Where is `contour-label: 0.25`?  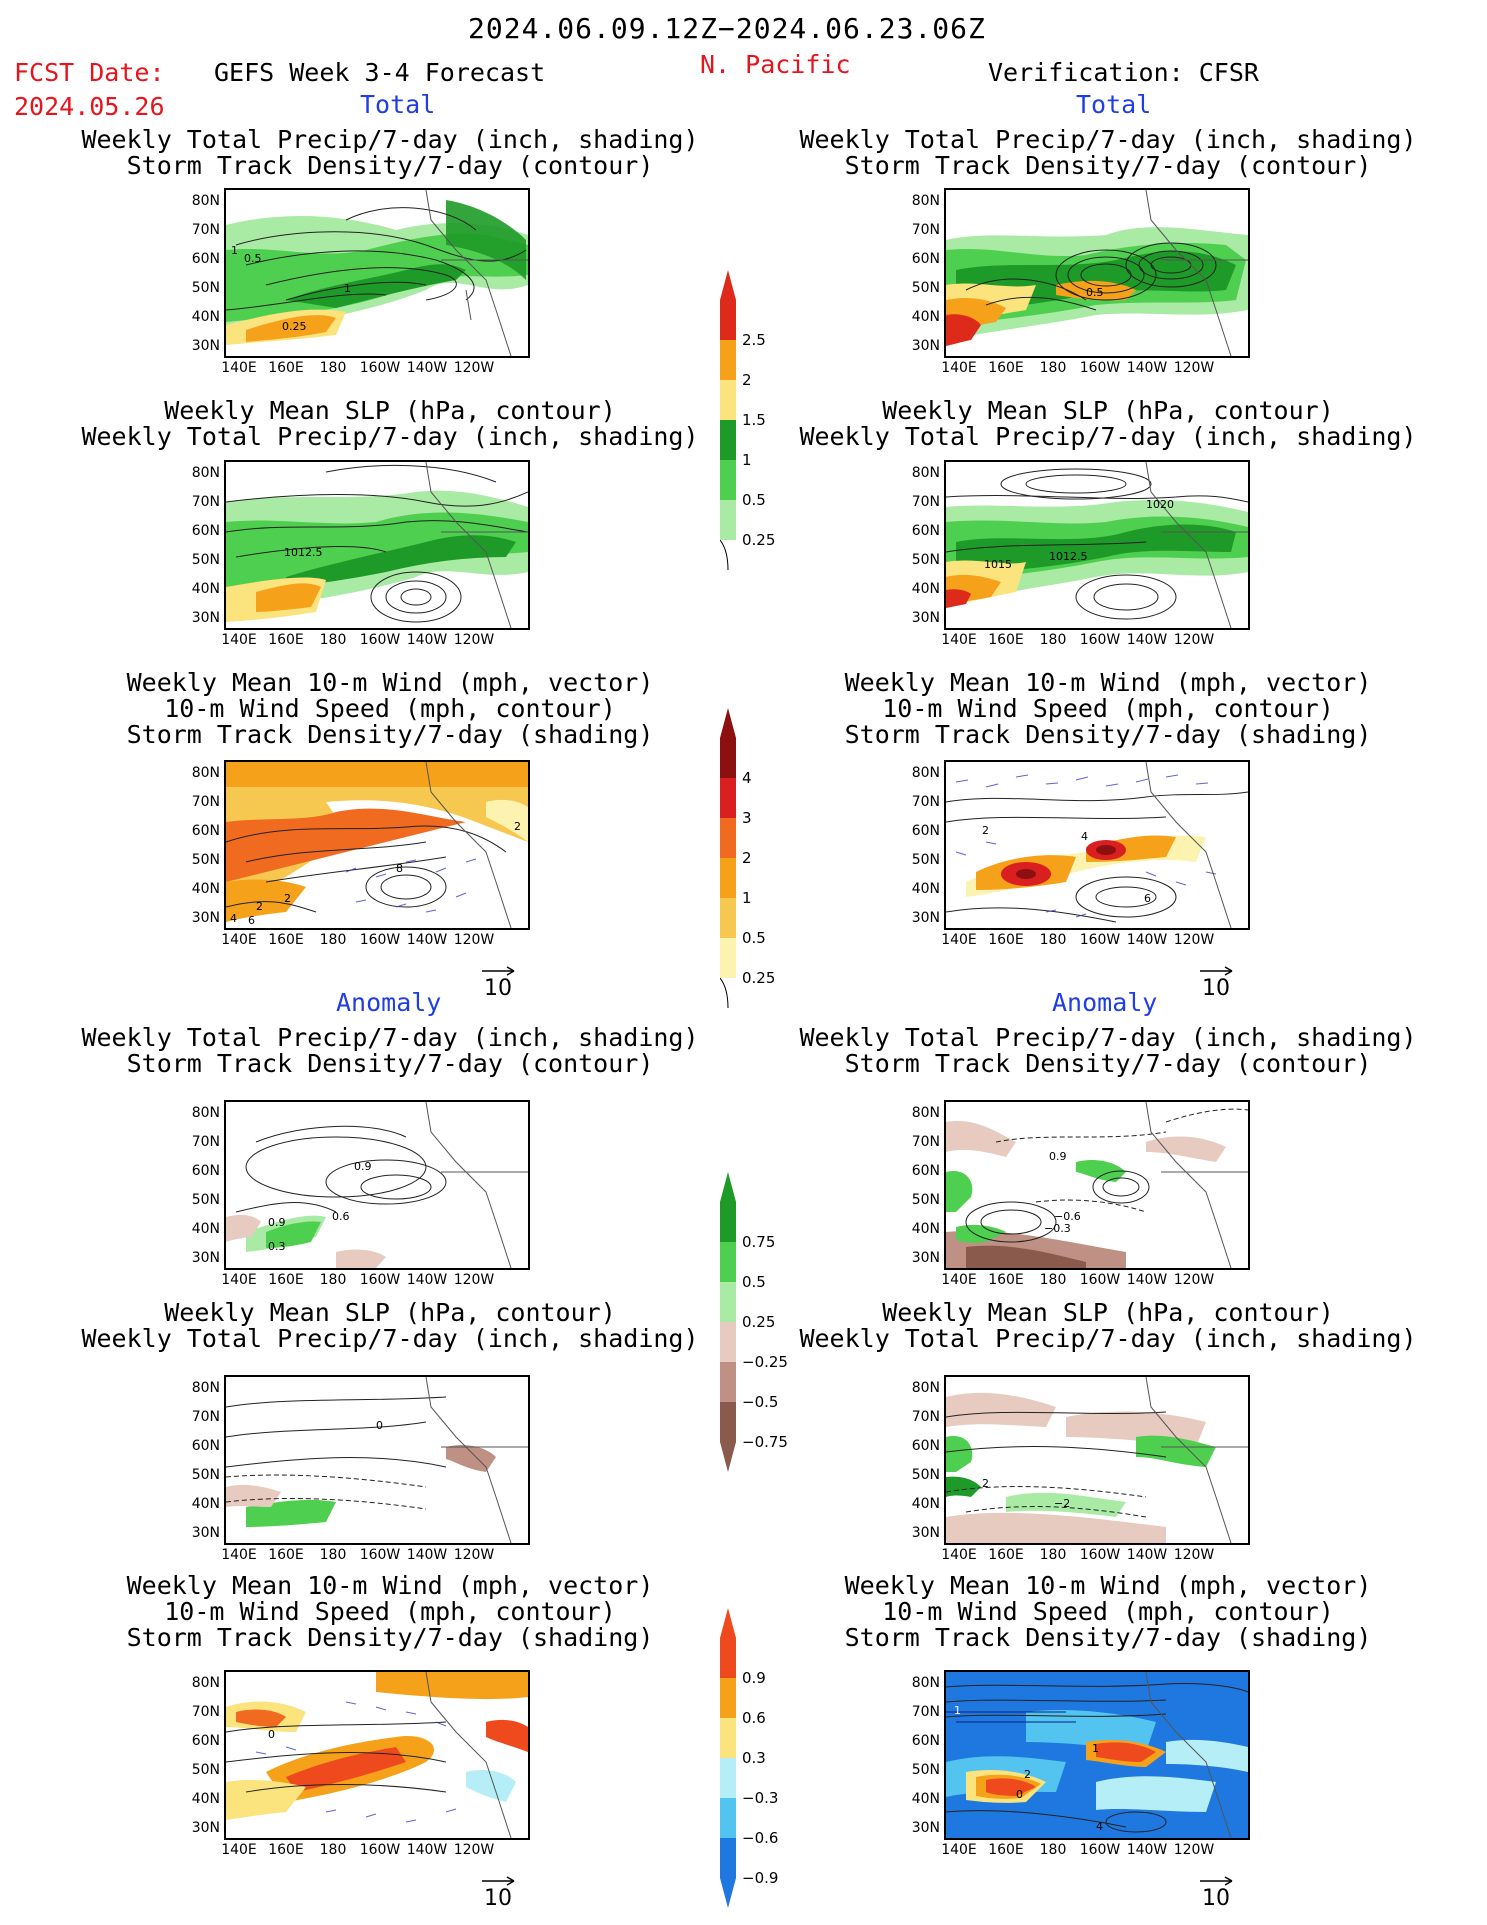
contour-label: 0.25 is located at coordinates (294, 326).